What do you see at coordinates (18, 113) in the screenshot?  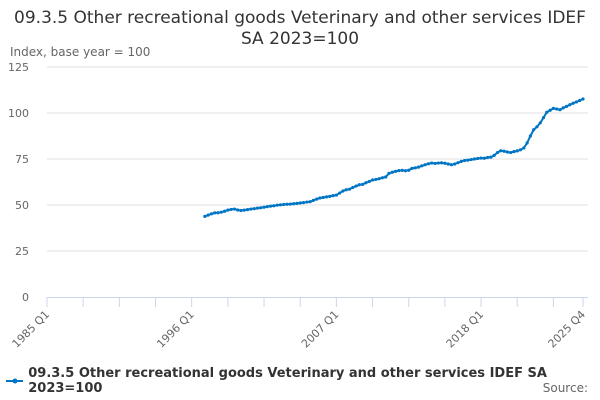 I see `y-tick-label: 100` at bounding box center [18, 113].